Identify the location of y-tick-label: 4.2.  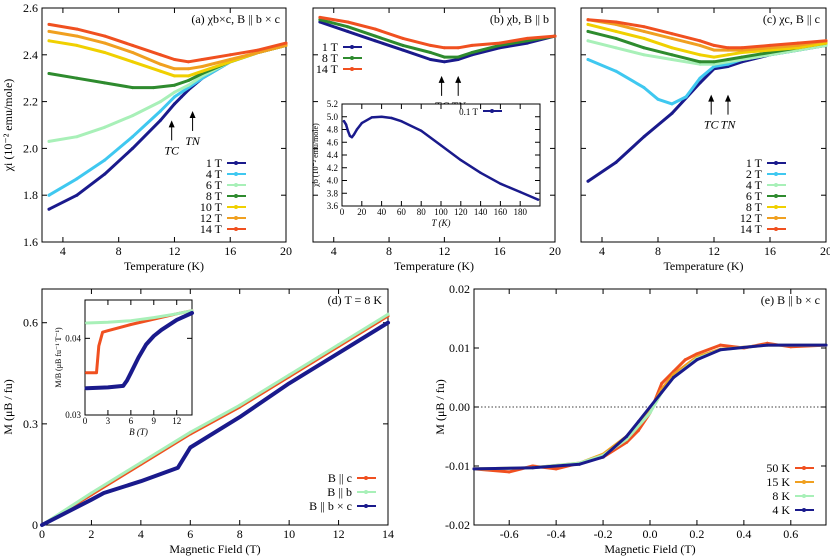
(332, 168).